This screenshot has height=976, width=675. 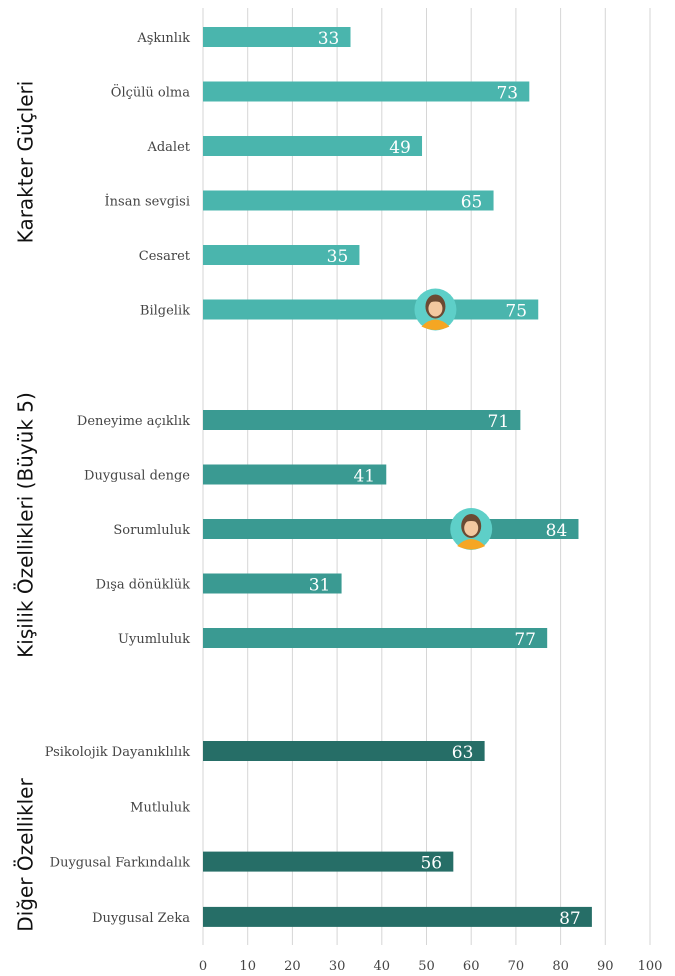 I want to click on x-tick-label: 60, so click(x=471, y=966).